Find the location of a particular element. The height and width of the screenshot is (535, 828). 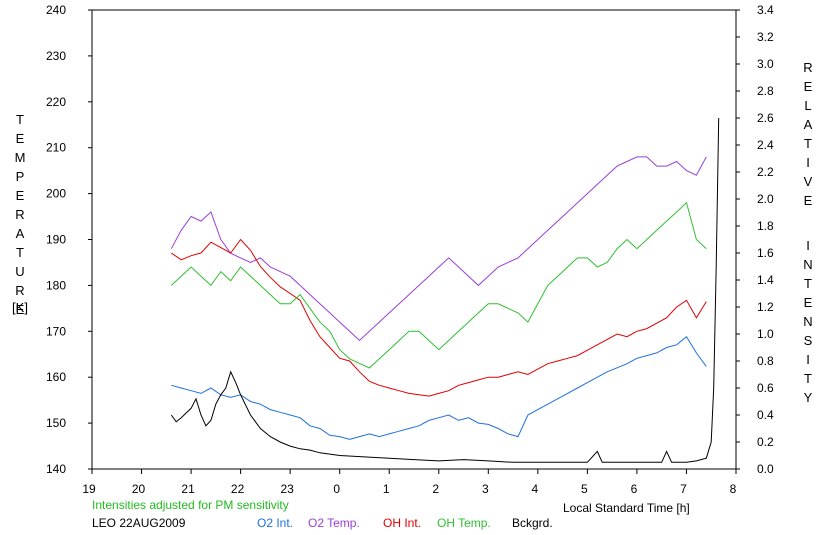

axis-title-letter: S is located at coordinates (808, 340).